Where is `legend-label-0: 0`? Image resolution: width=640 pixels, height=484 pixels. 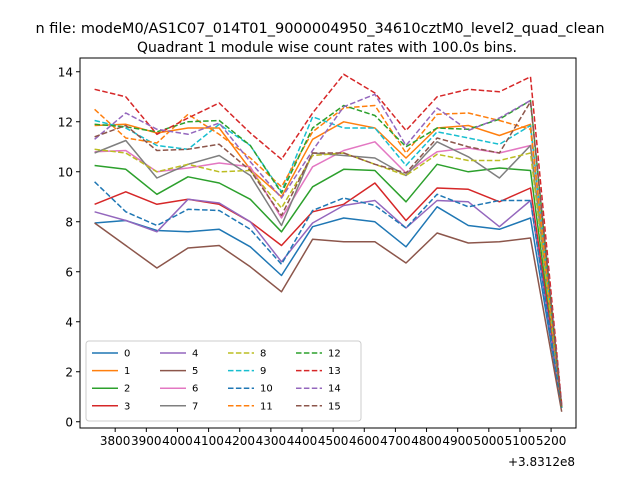 legend-label-0: 0 is located at coordinates (127, 354).